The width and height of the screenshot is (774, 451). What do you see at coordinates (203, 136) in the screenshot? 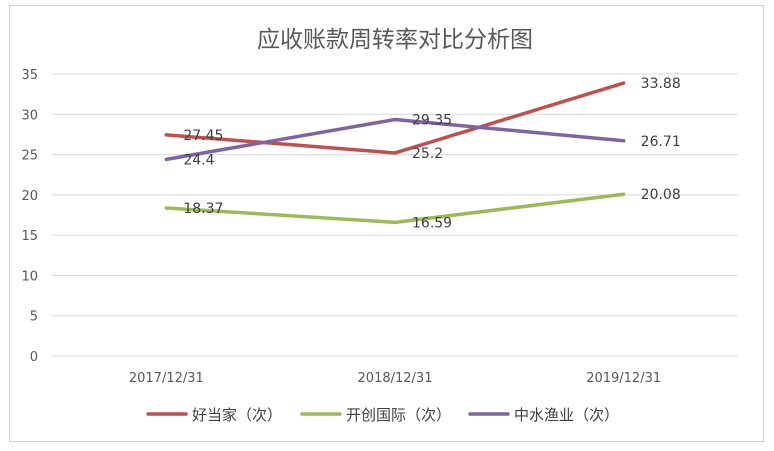
I see `data-label: 27.45` at bounding box center [203, 136].